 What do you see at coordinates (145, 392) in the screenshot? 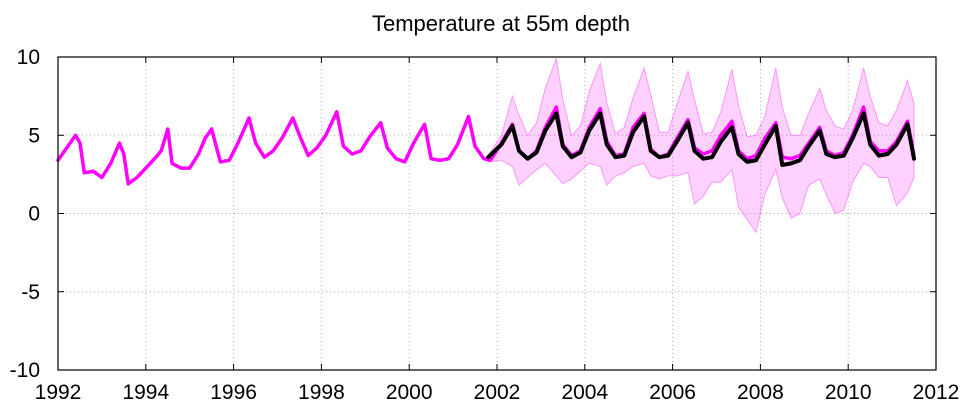
I see `x-tick-label: 1994` at bounding box center [145, 392].